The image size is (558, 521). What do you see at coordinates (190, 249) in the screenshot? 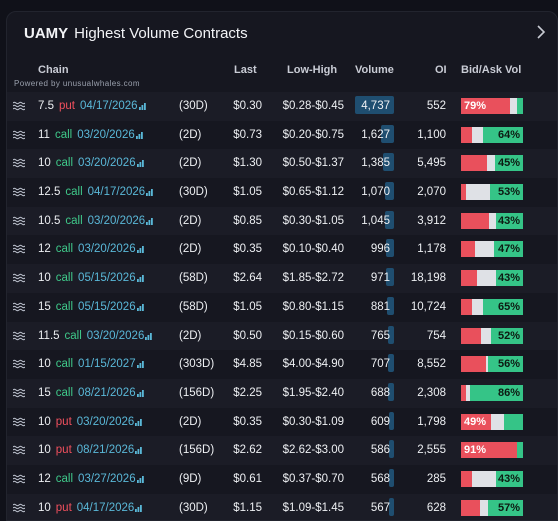
I see `days-to-expiry: (2D)` at bounding box center [190, 249].